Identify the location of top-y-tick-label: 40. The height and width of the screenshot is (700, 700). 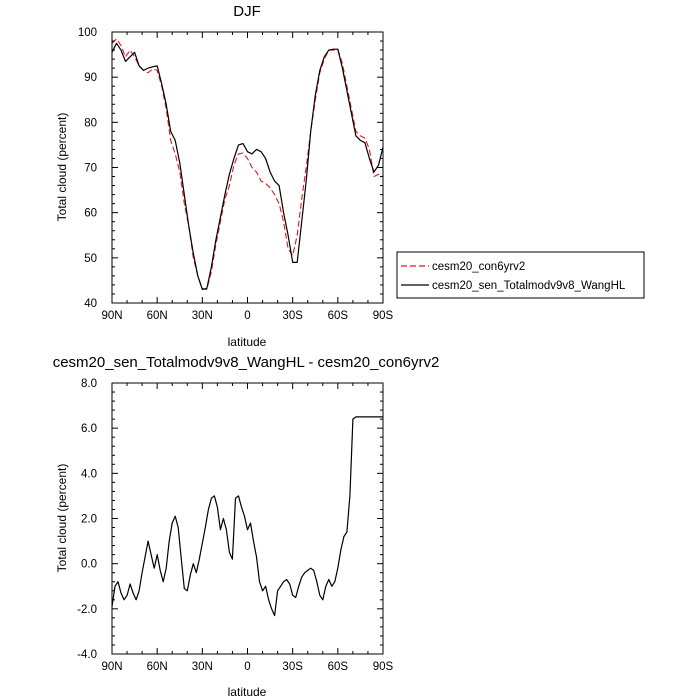
(90, 304).